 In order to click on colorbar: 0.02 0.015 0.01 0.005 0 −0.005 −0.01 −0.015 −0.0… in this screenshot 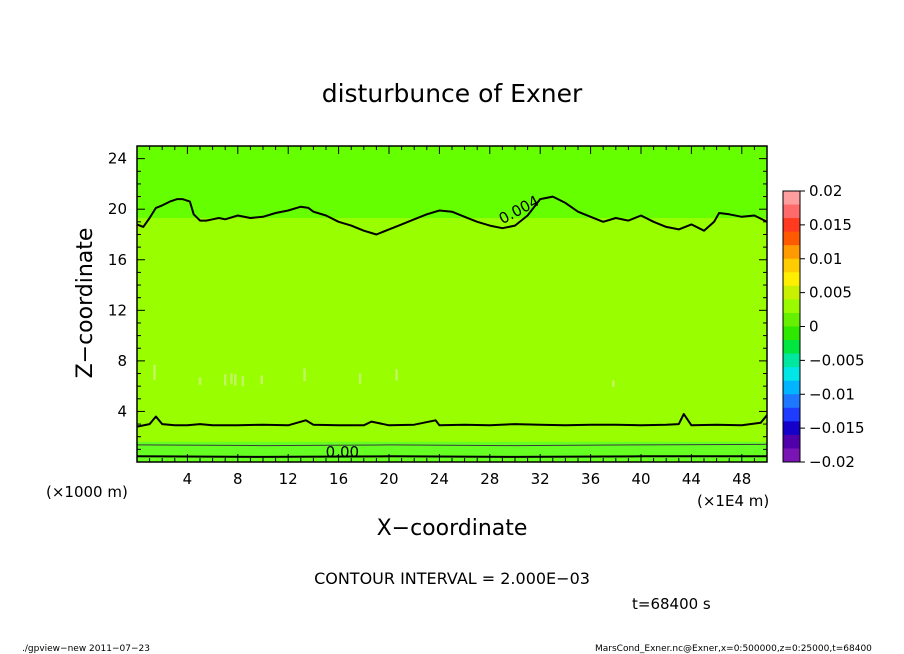, I will do `click(823, 326)`.